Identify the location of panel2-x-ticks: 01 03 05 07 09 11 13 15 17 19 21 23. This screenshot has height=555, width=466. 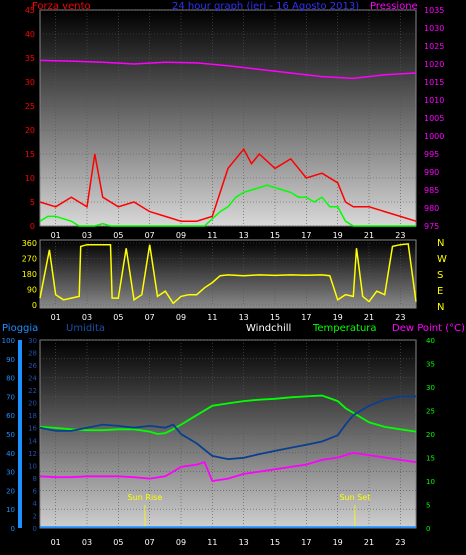
(228, 317).